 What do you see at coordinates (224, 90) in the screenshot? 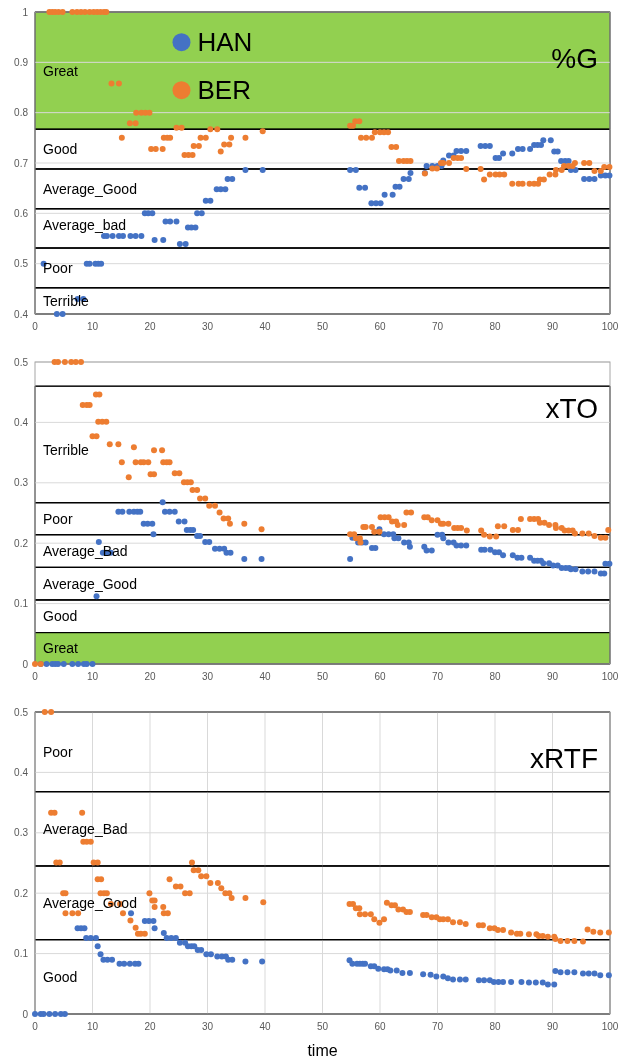
I see `legend-label: BER` at bounding box center [224, 90].